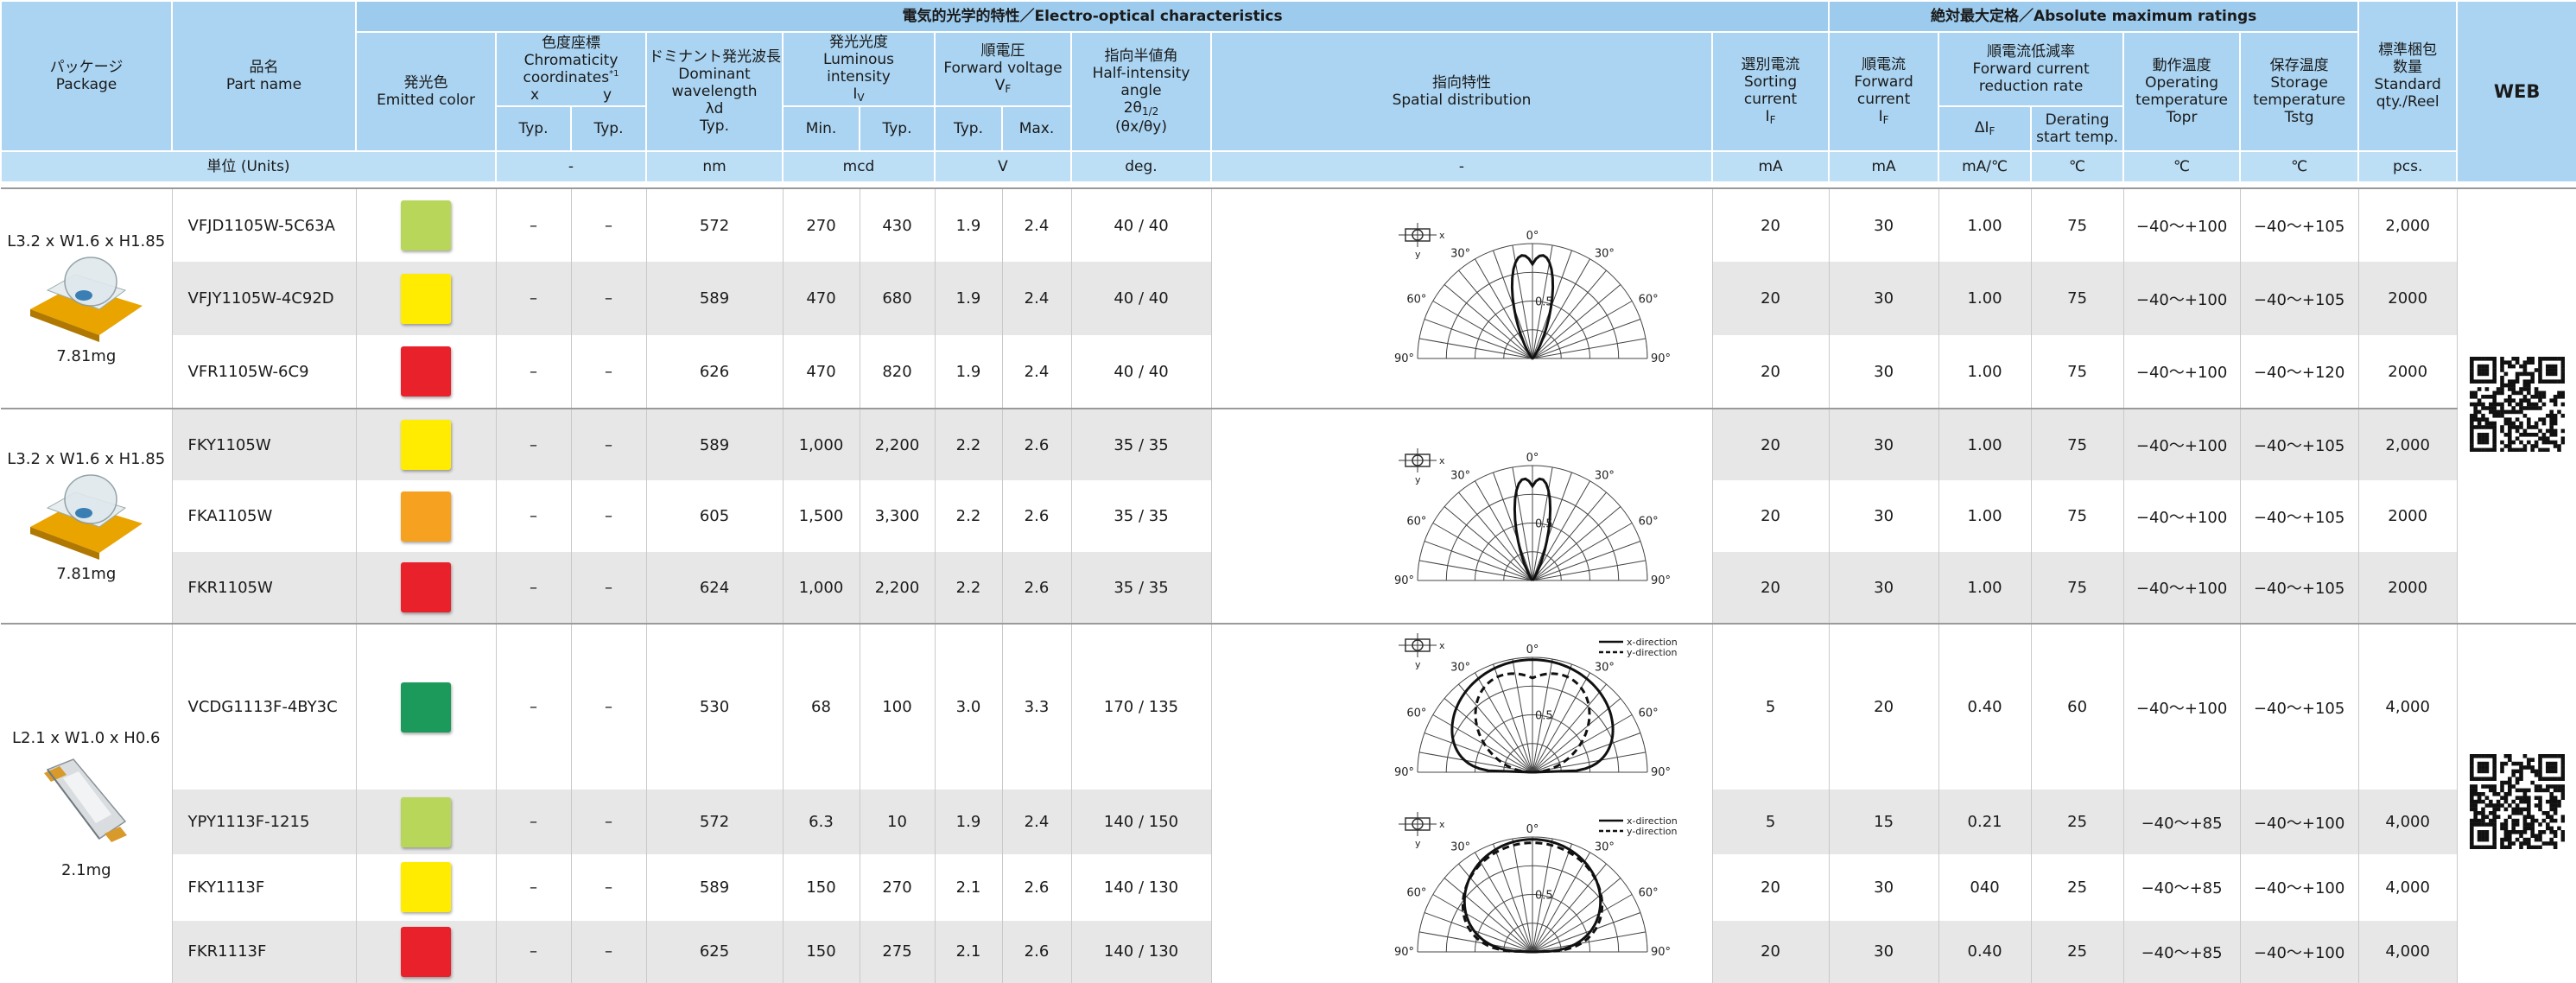 The height and width of the screenshot is (983, 2576). I want to click on text: 10, so click(897, 822).